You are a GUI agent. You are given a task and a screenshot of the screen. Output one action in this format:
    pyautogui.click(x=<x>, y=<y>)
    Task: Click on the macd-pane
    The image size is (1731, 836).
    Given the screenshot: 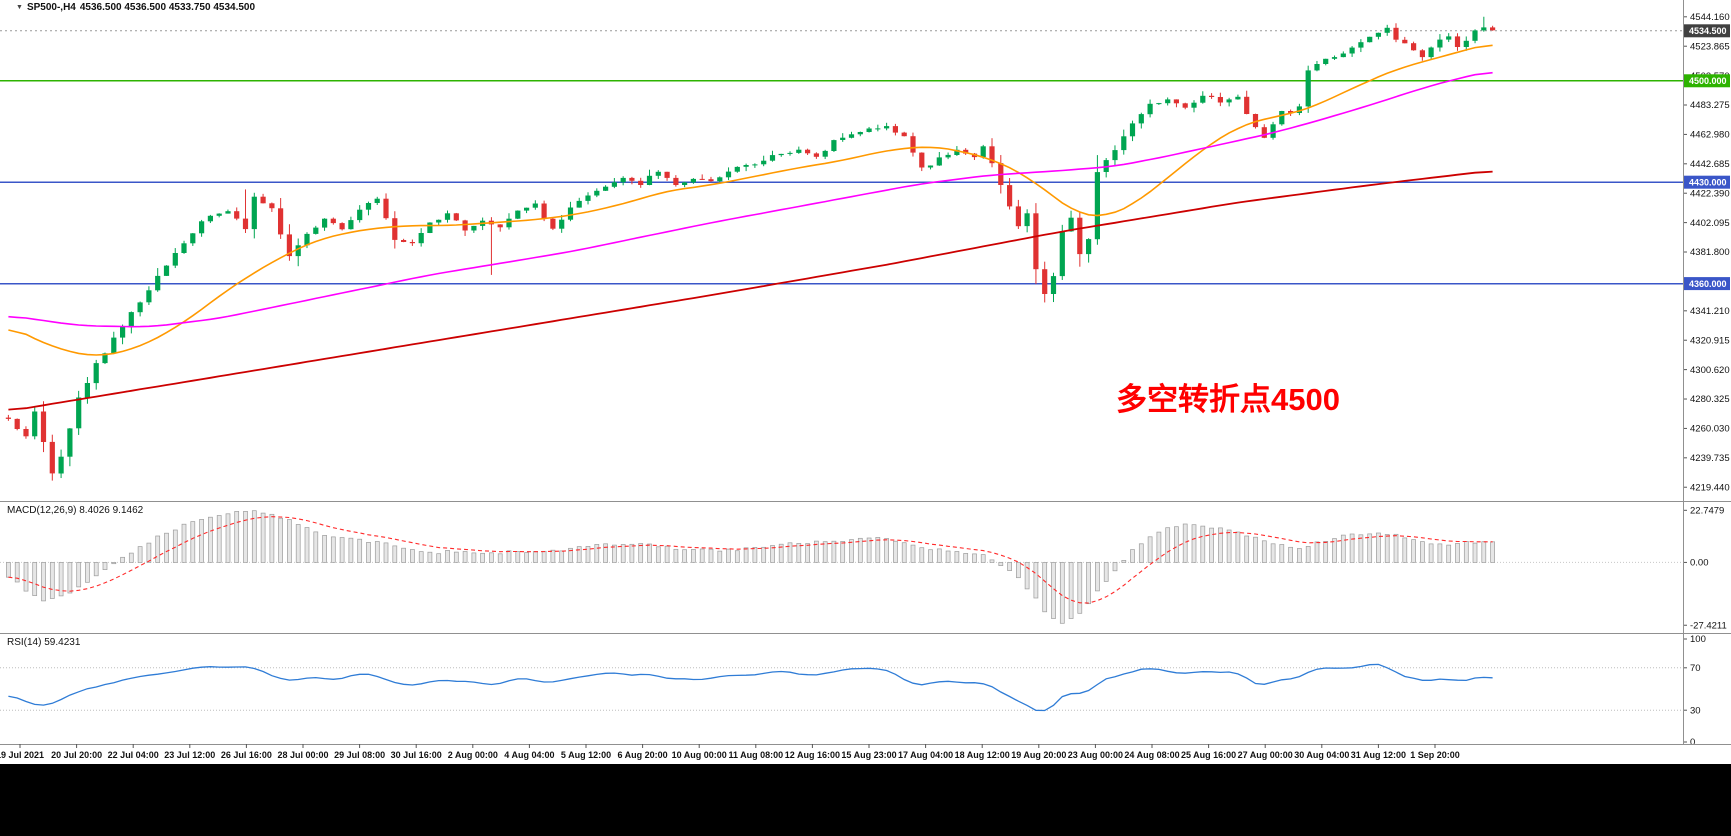 What is the action you would take?
    pyautogui.click(x=841, y=567)
    